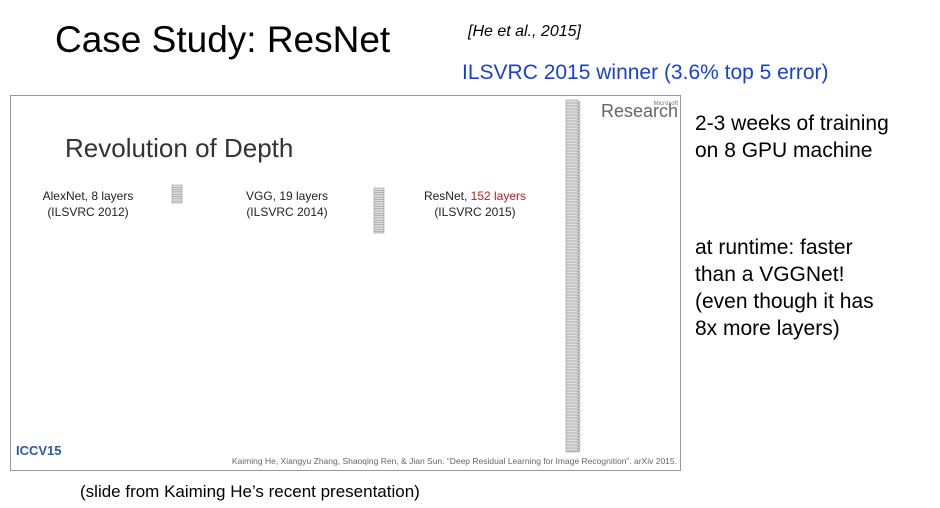 The image size is (940, 508). What do you see at coordinates (639, 111) in the screenshot?
I see `brand-large: Research` at bounding box center [639, 111].